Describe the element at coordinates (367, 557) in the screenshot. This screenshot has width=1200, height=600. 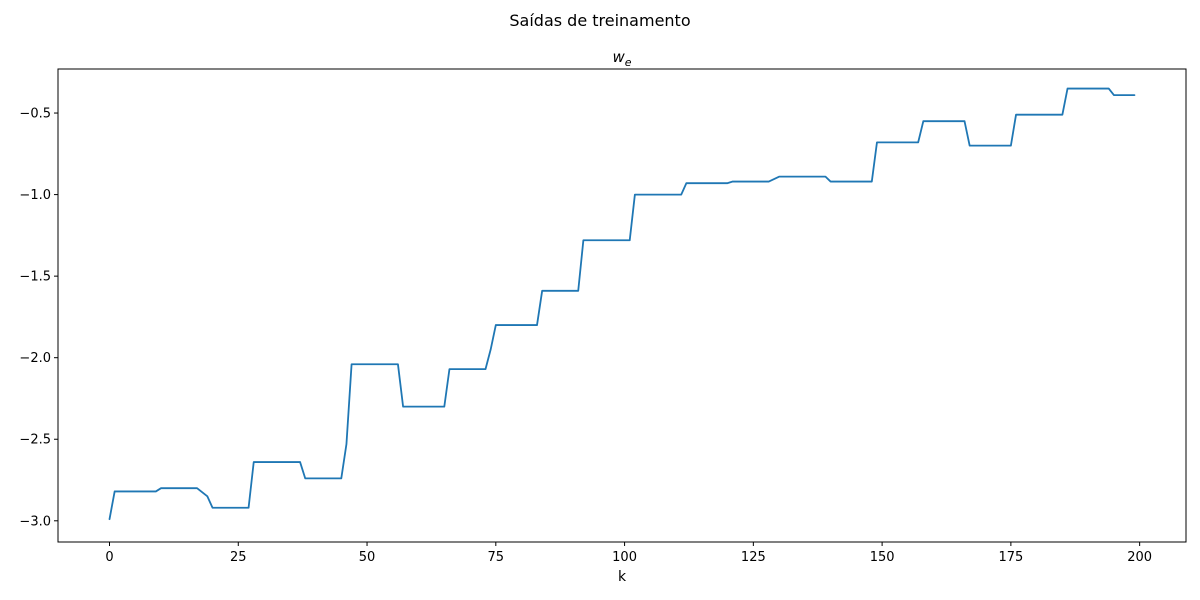
I see `x-tick-label: 50` at that location.